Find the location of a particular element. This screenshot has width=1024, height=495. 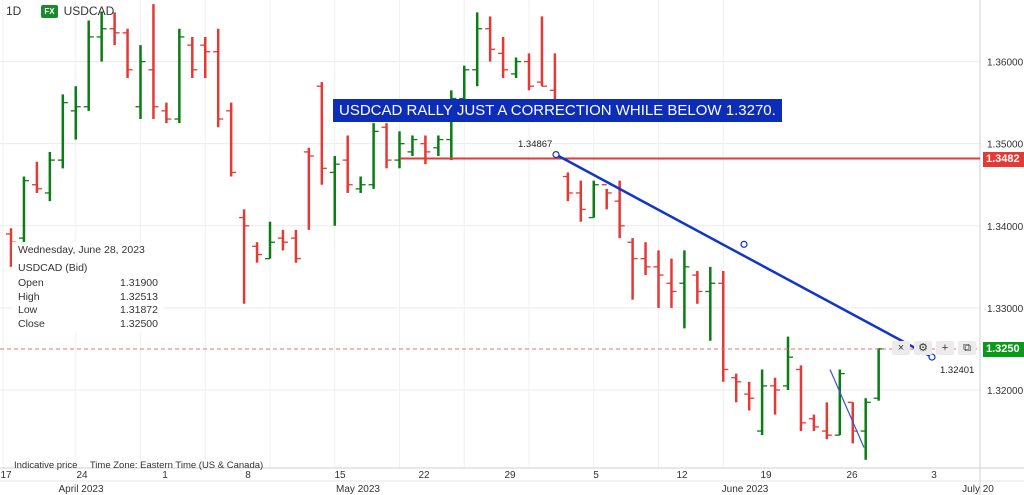

drawing-toolbar: × ⚙ + ⧉ is located at coordinates (934, 348).